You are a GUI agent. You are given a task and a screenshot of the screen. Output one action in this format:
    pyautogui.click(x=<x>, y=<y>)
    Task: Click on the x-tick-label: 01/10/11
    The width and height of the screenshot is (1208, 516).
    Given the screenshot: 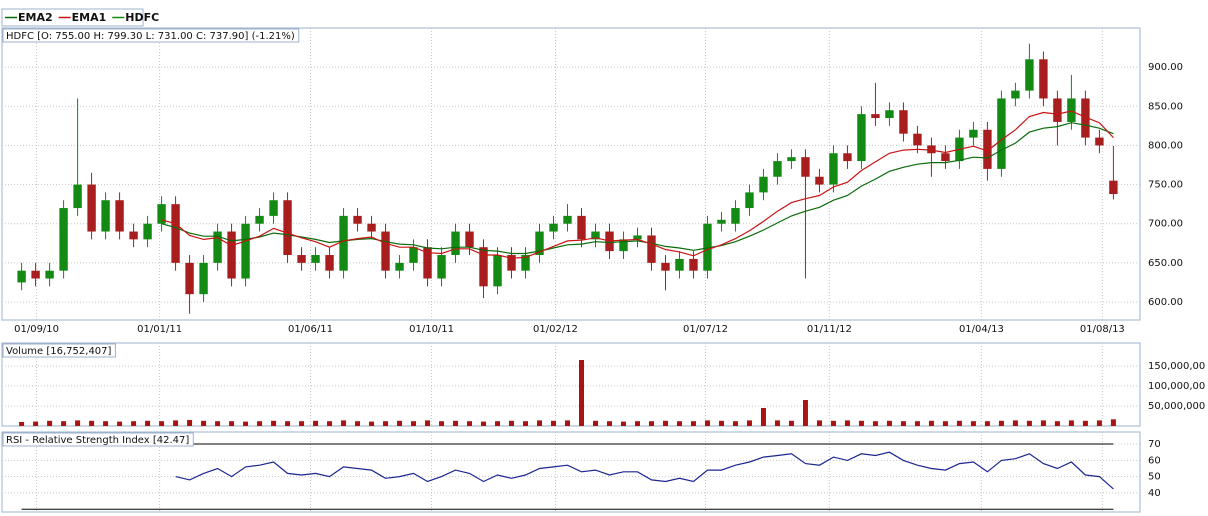 What is the action you would take?
    pyautogui.click(x=431, y=329)
    